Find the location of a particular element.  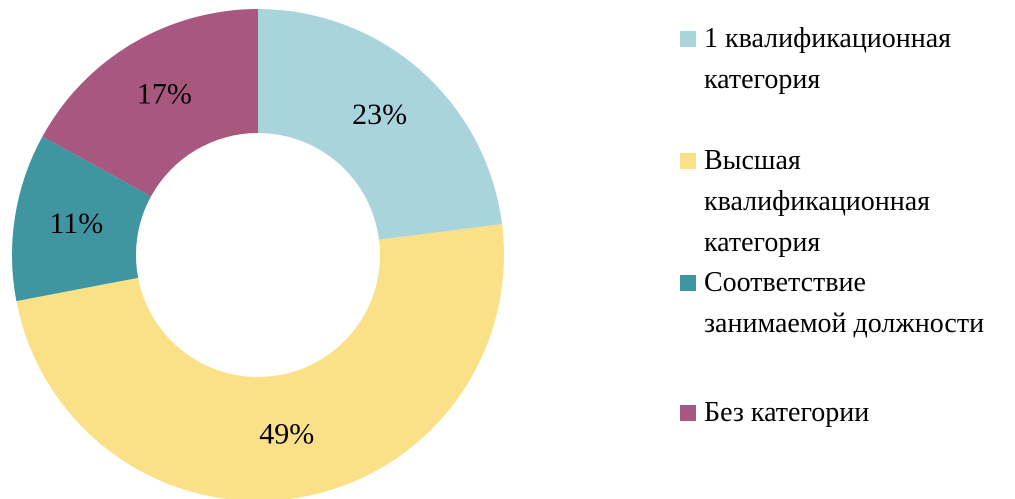

legend-label: 1 квалификационная категория is located at coordinates (828, 59).